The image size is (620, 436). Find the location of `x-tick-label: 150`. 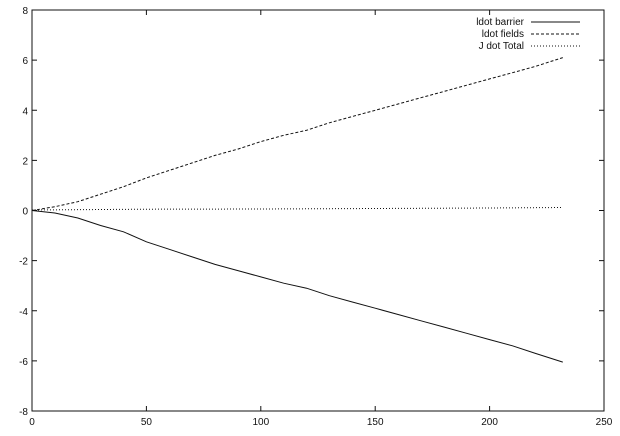

x-tick-label: 150 is located at coordinates (375, 422).